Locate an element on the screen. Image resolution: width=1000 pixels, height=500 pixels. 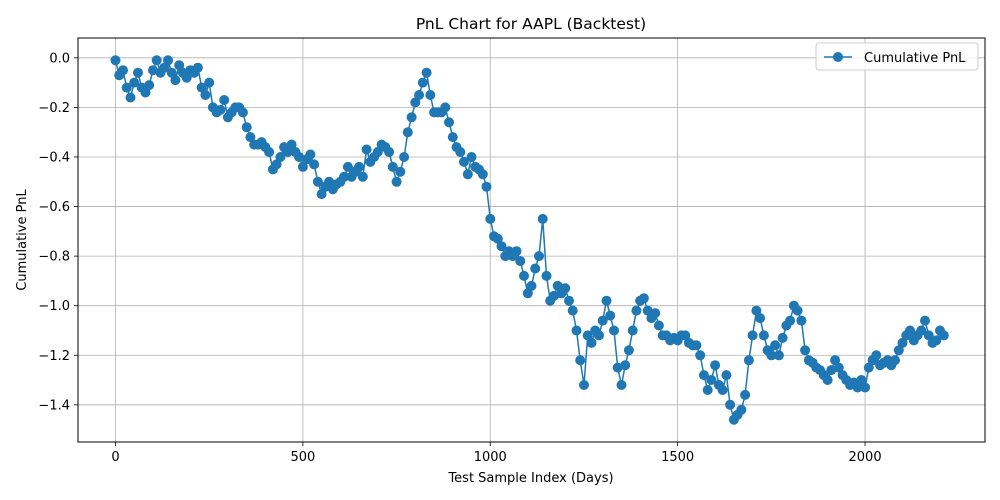
y-tick-label: −0.6 is located at coordinates (54, 207).